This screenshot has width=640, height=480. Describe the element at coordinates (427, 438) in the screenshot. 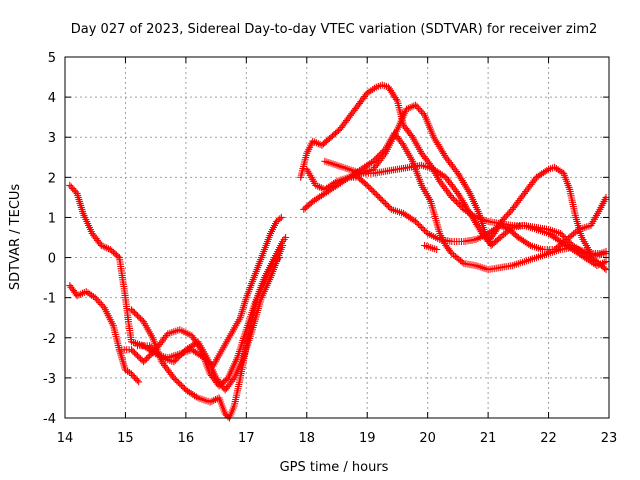

I see `x-tick-label: 20` at that location.